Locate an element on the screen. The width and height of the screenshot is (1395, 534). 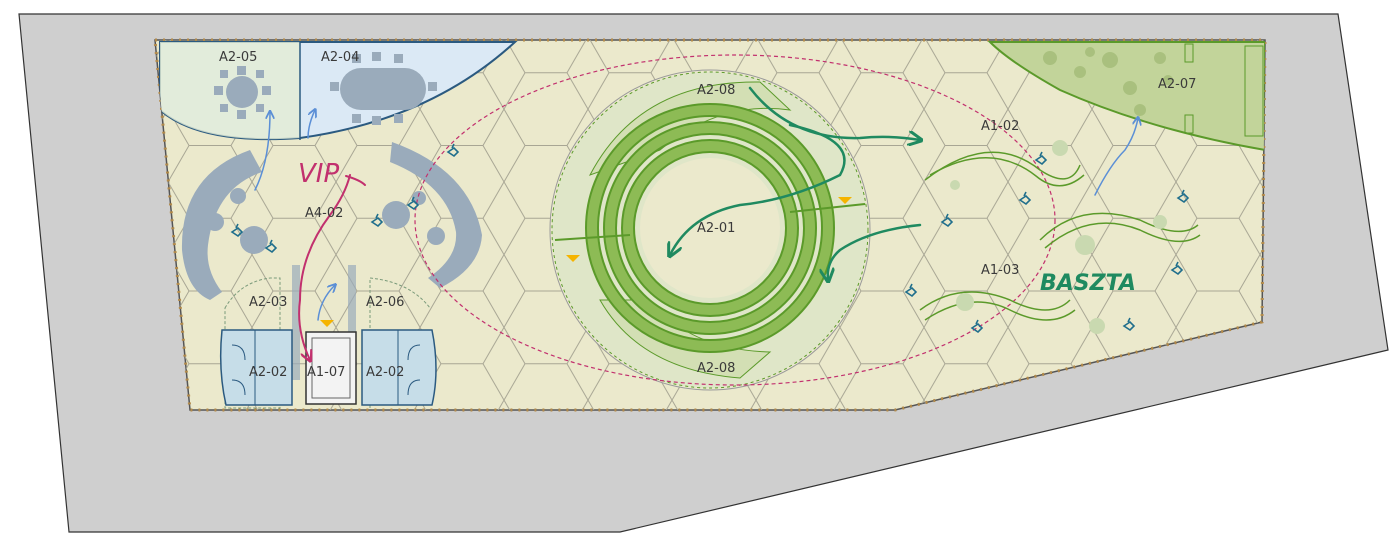
room-label-a1-02: A1-02 is located at coordinates (1000, 126).